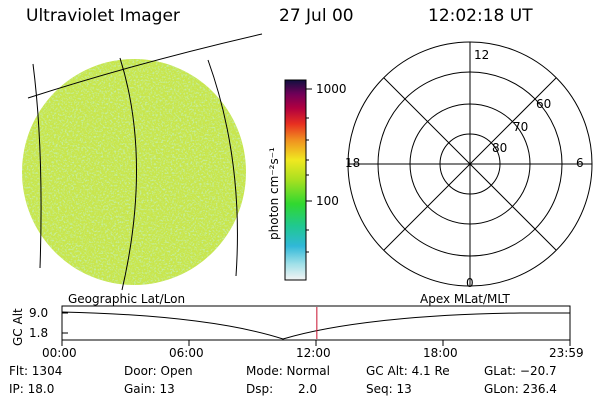 This screenshot has height=400, width=600. Describe the element at coordinates (521, 127) in the screenshot. I see `lat-label-70: 70` at that location.